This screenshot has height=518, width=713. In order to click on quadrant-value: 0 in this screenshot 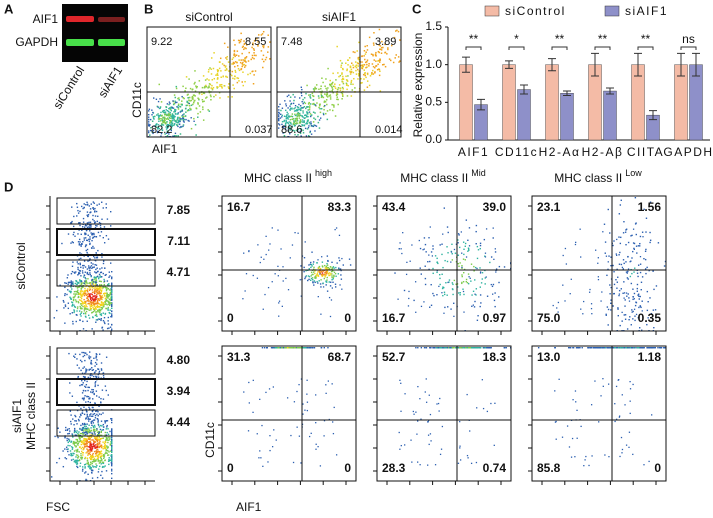, I will do `click(657, 468)`.